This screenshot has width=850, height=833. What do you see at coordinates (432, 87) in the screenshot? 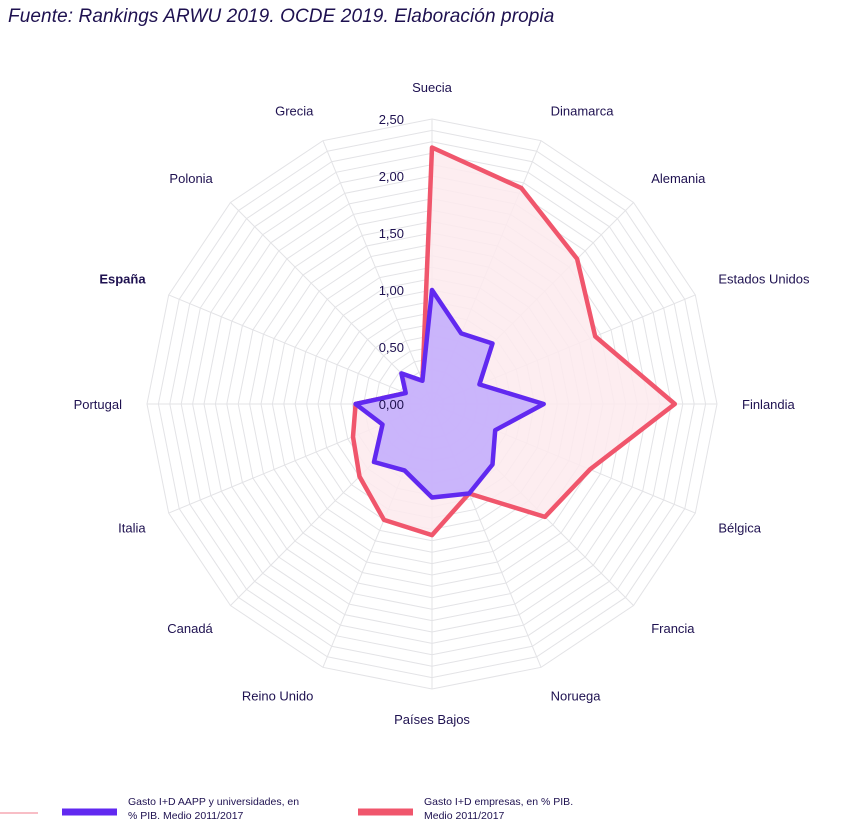
I see `category-label: Suecia` at bounding box center [432, 87].